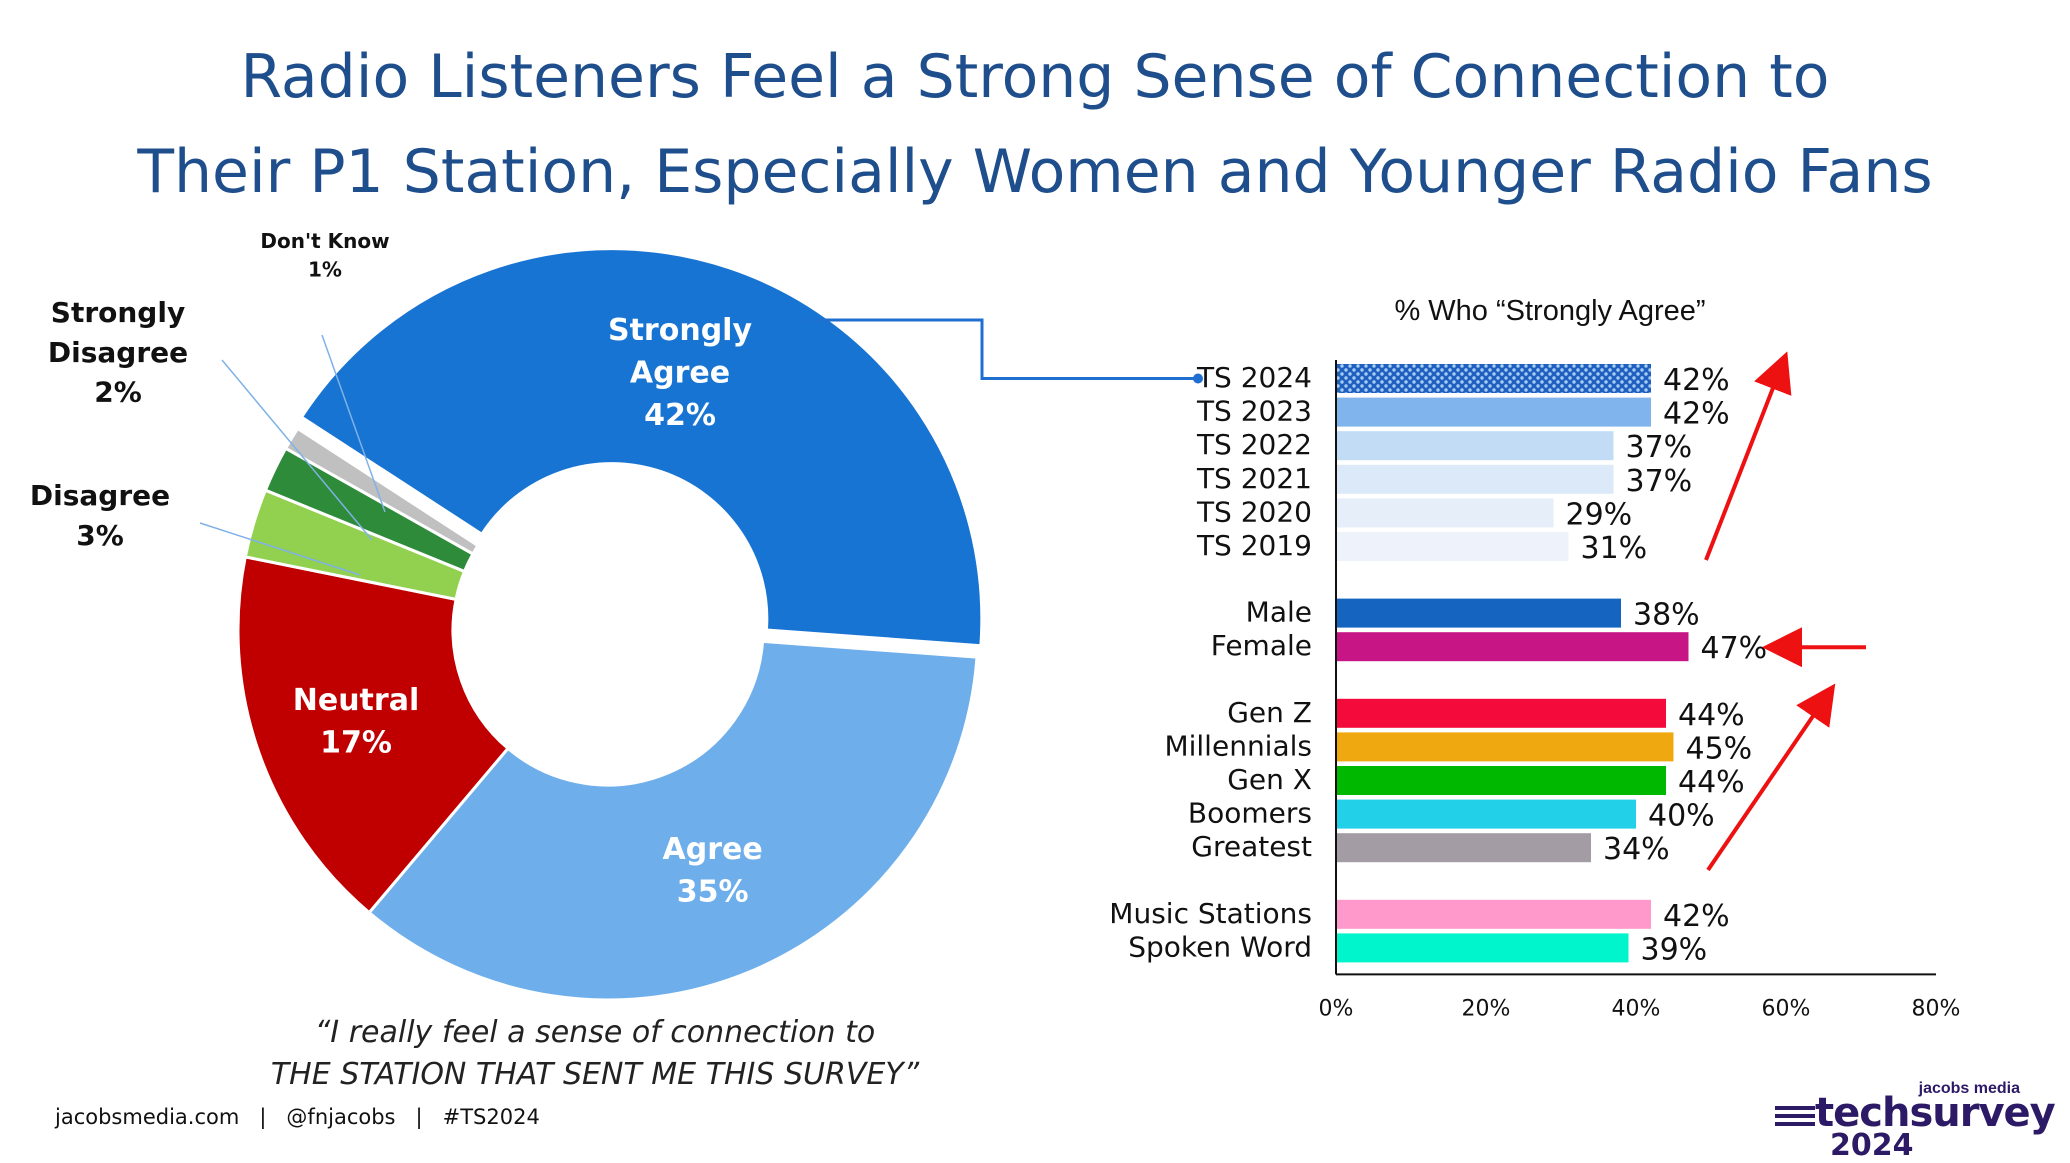 This screenshot has height=1163, width=2070. Describe the element at coordinates (1254, 478) in the screenshot. I see `category-label-ts-2021: TS 2021` at that location.